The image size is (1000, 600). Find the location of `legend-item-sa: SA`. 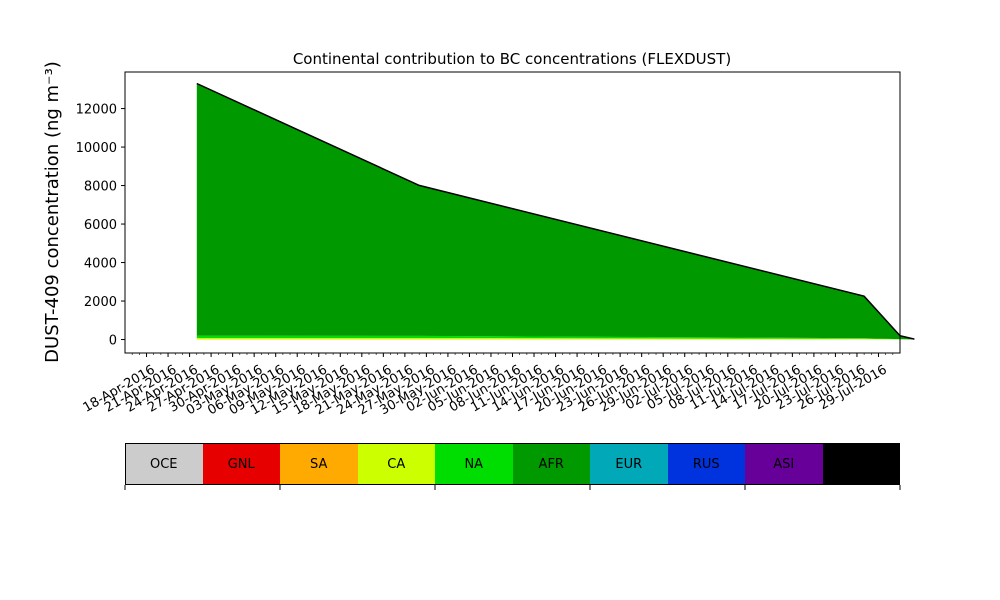

legend-item-sa: SA is located at coordinates (319, 464).